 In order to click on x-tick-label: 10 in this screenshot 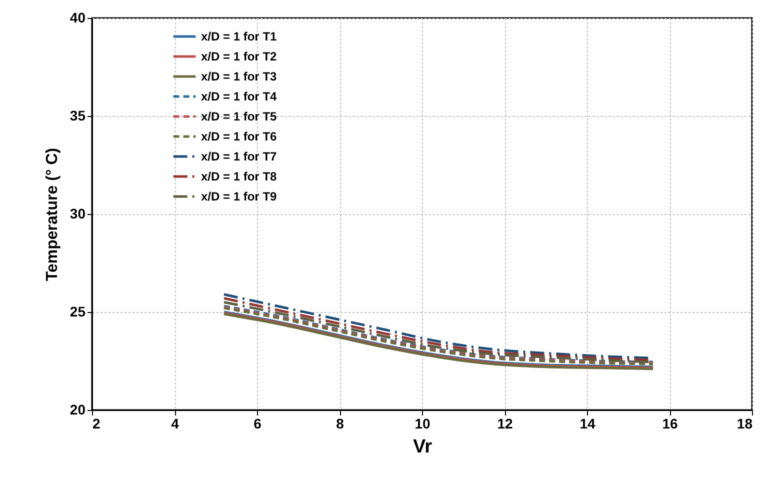, I will do `click(422, 424)`.